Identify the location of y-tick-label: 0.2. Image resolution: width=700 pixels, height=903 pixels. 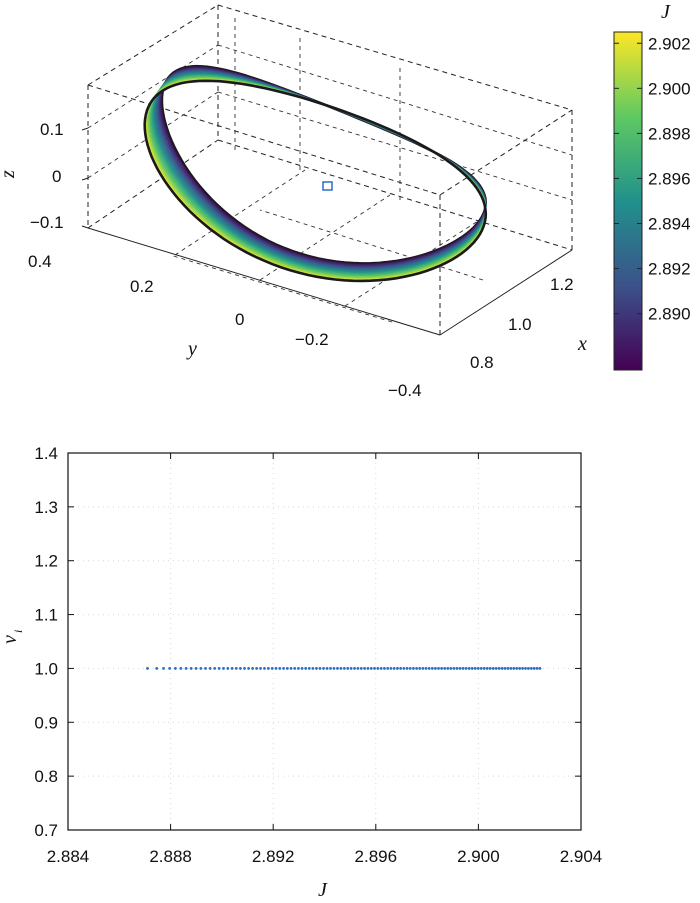
(142, 286).